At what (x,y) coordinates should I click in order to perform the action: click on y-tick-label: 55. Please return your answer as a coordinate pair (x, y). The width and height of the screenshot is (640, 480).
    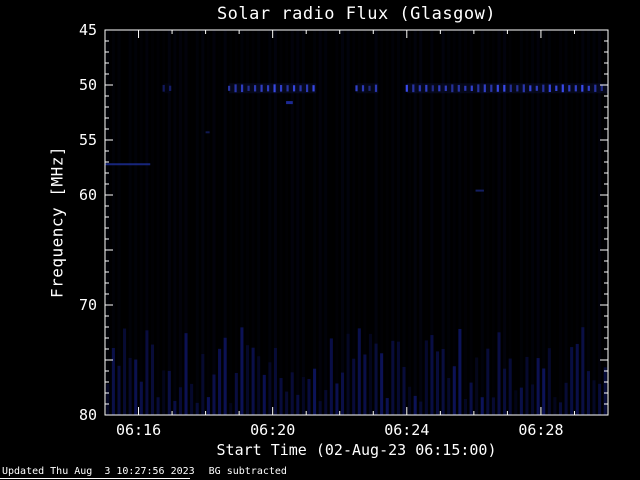
    Looking at the image, I should click on (88, 140).